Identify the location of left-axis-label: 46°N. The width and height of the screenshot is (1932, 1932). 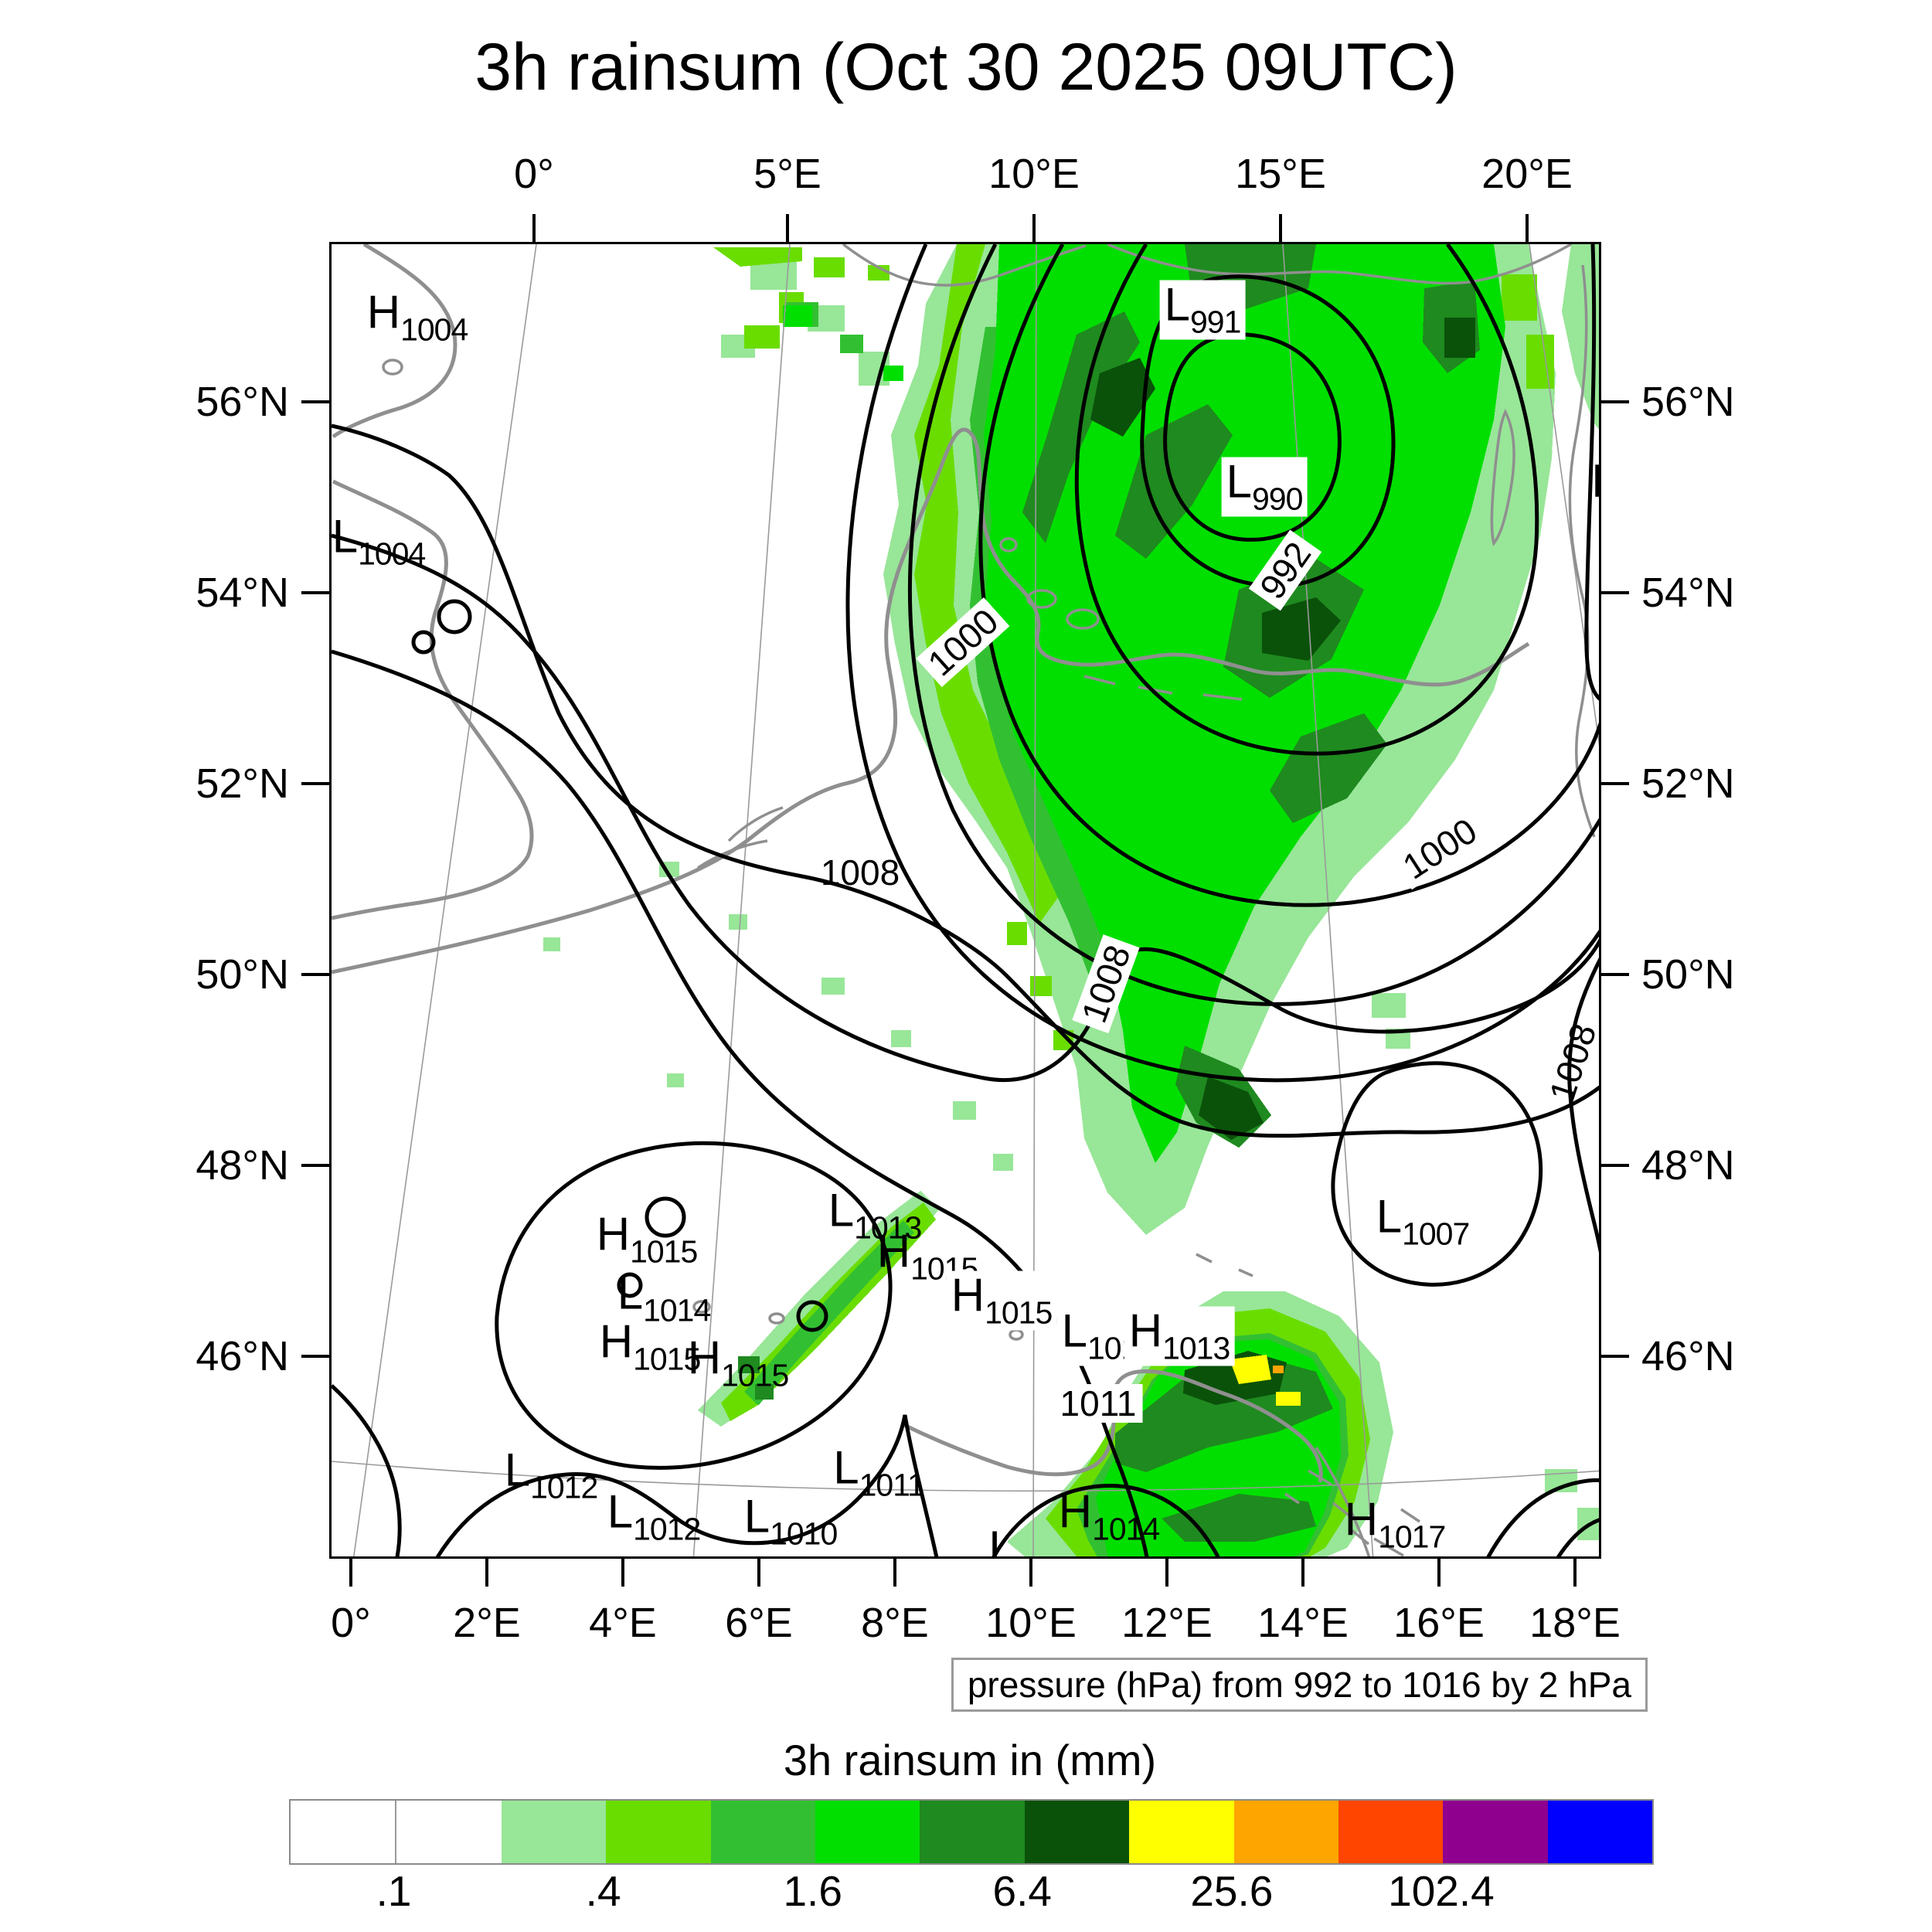
(243, 1356).